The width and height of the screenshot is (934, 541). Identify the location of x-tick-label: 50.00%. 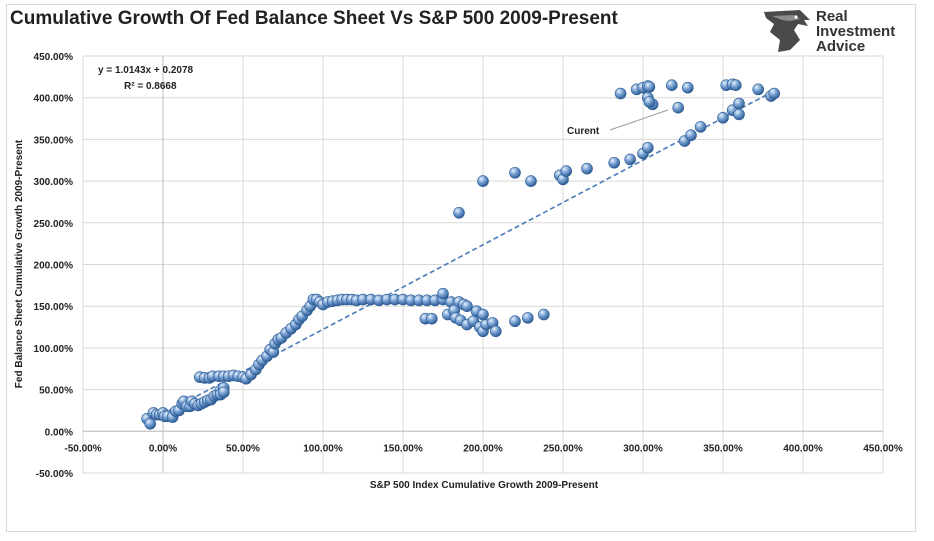
(243, 448).